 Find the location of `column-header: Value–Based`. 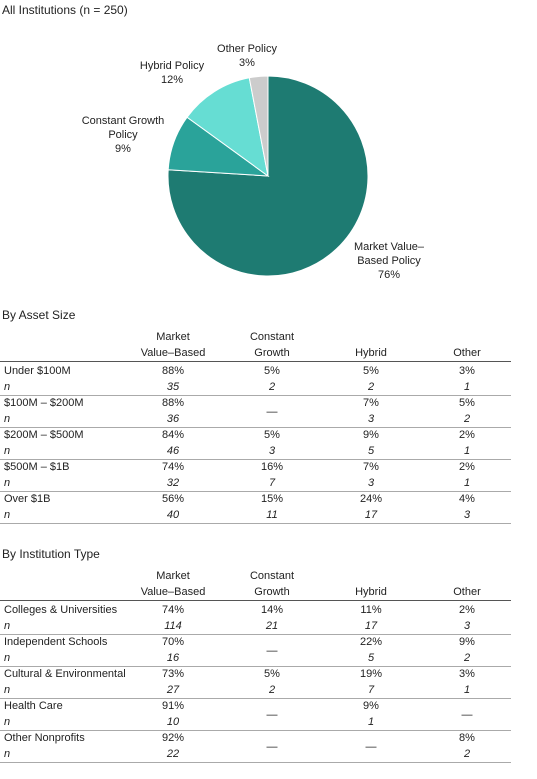

column-header: Value–Based is located at coordinates (173, 353).